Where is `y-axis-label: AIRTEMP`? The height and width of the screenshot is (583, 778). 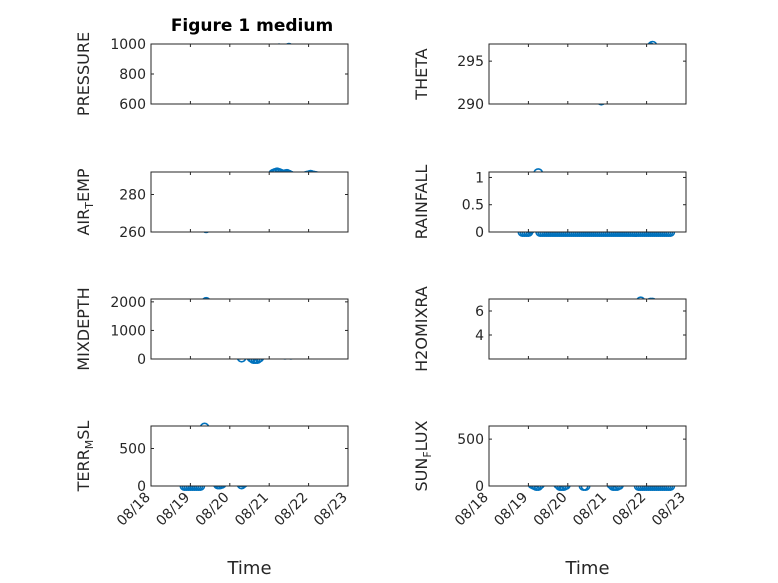
y-axis-label: AIRTEMP is located at coordinates (85, 201).